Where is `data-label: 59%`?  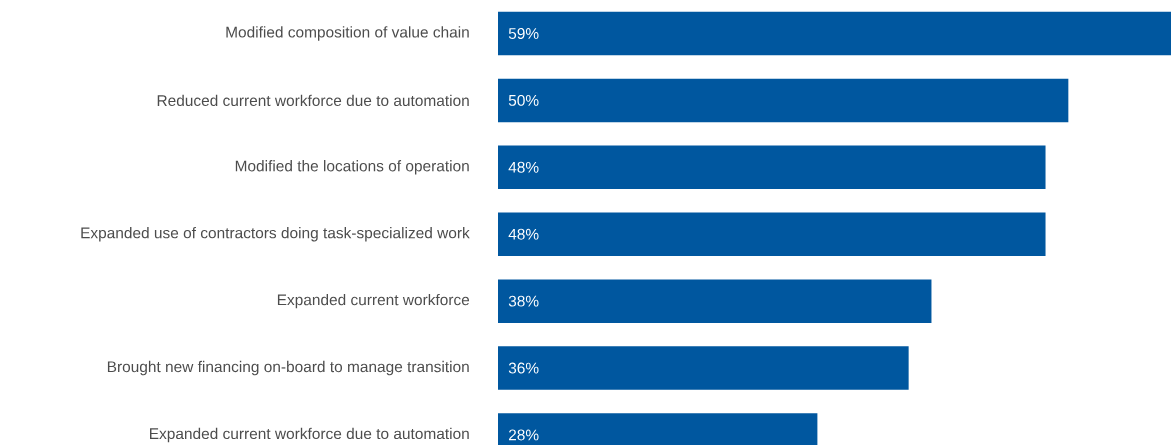 data-label: 59% is located at coordinates (523, 33).